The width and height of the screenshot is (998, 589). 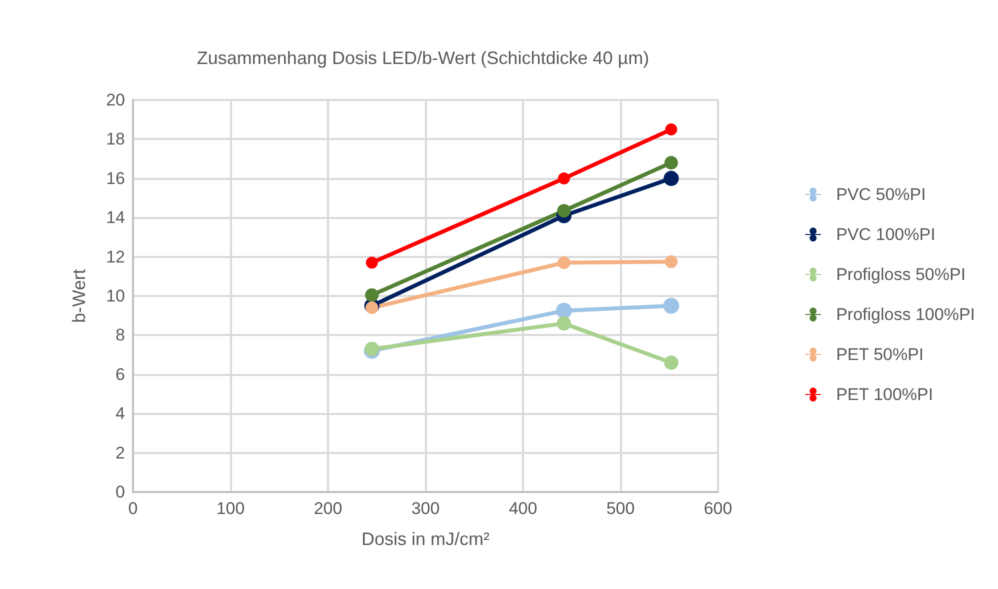 I want to click on y-tick-label: 12, so click(x=115, y=256).